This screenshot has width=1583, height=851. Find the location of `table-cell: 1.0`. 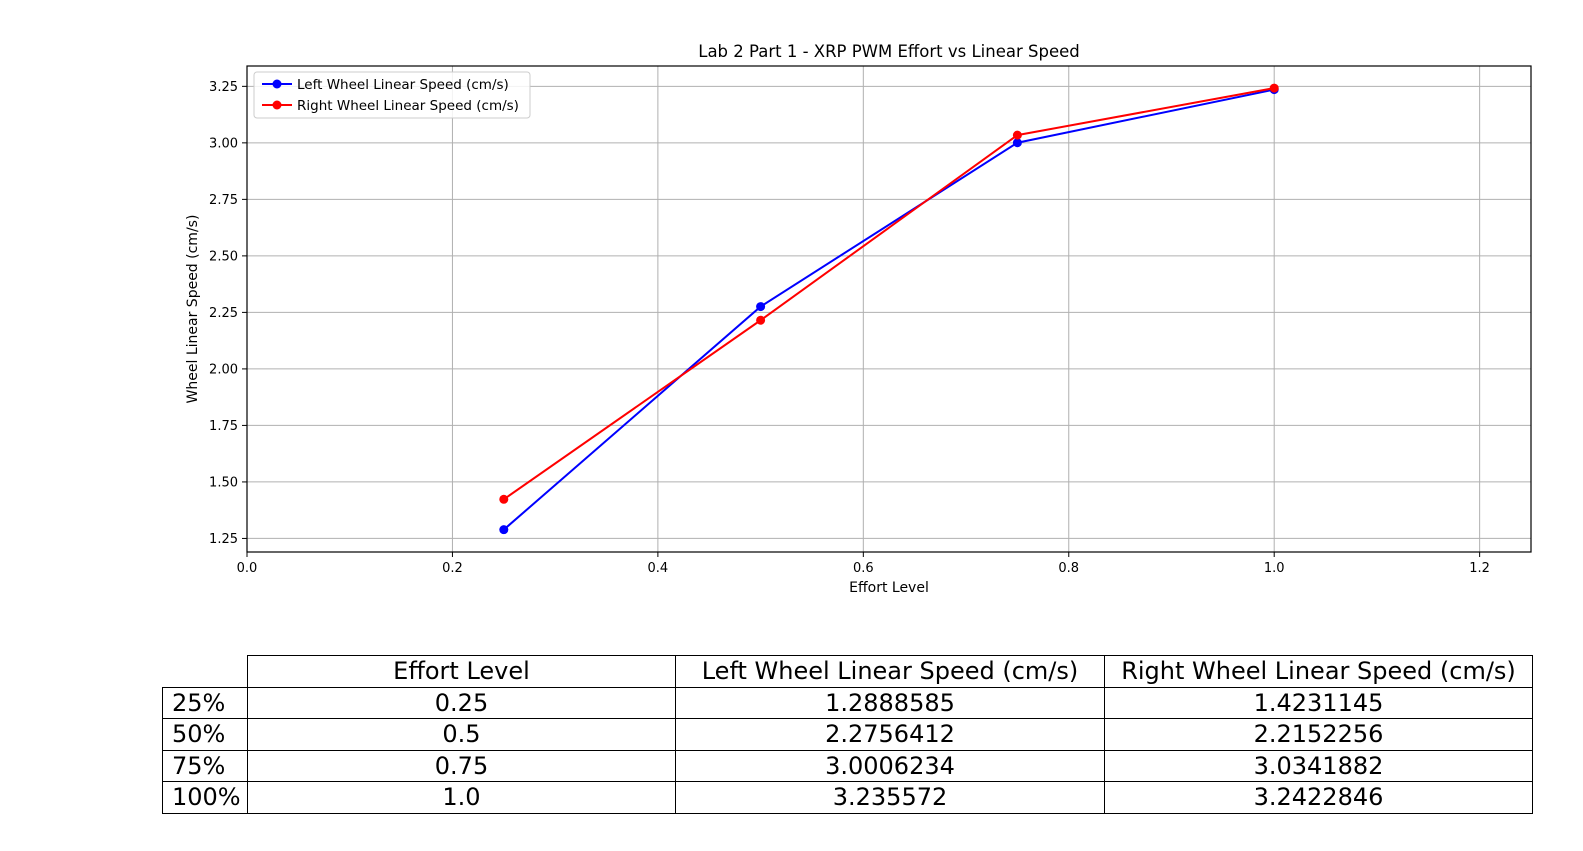

table-cell: 1.0 is located at coordinates (461, 797).